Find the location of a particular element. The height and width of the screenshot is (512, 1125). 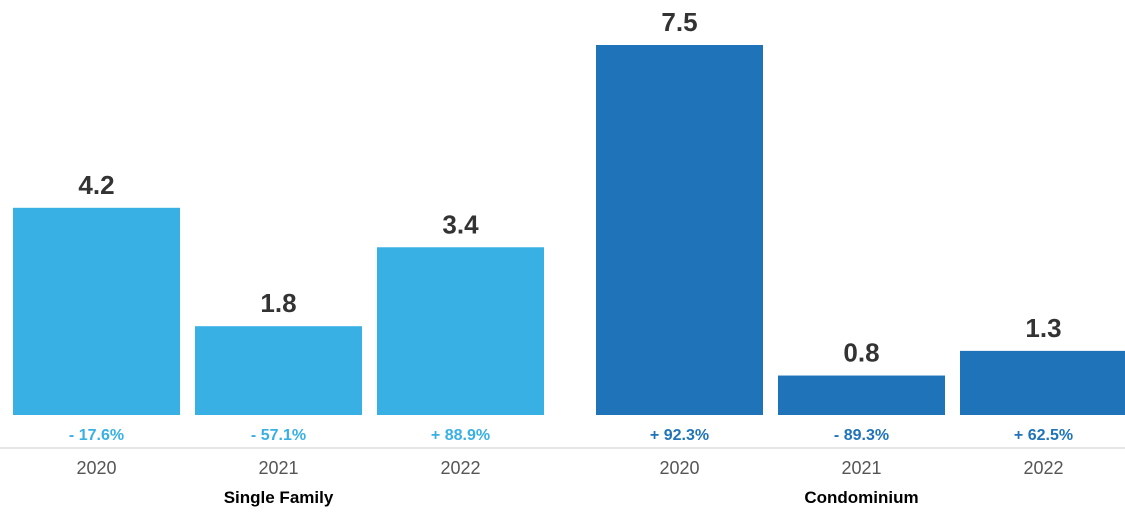

group-label: Condominium is located at coordinates (861, 497).